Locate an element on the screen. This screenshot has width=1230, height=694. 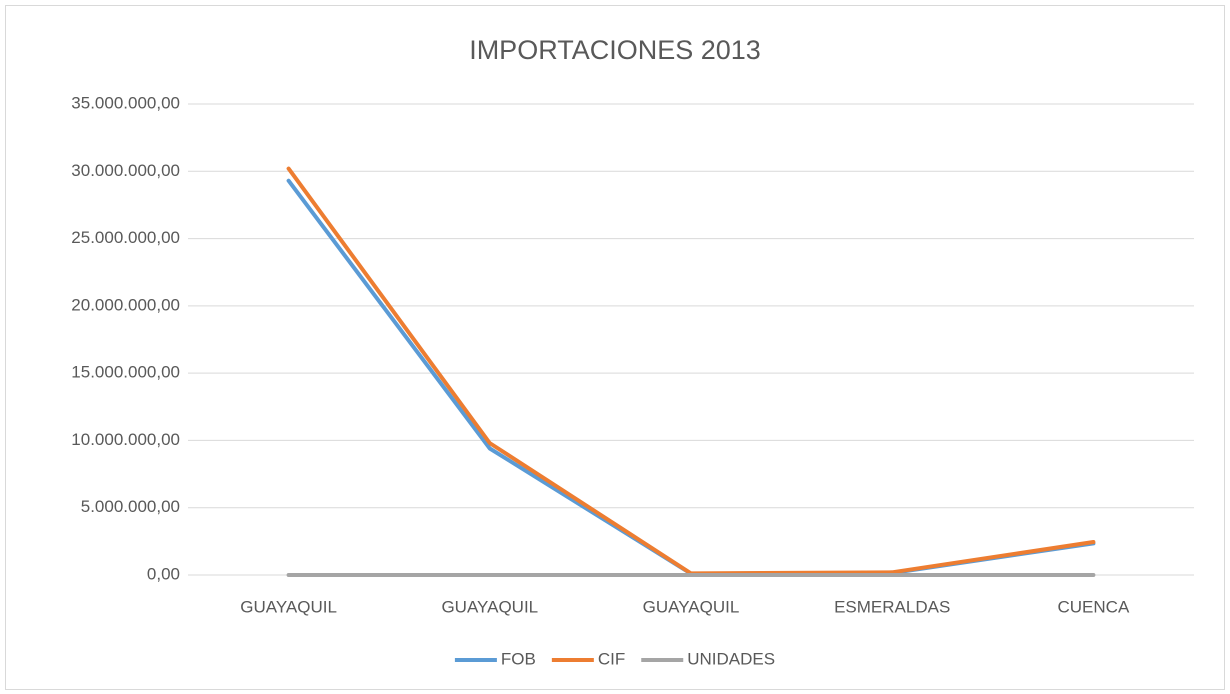
y-tick-label: 20.000.000,00 is located at coordinates (125, 304).